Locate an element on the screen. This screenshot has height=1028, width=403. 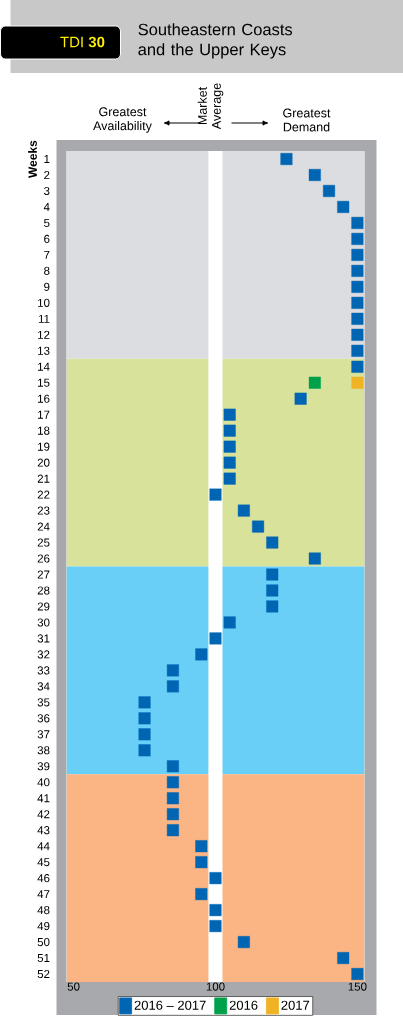
y-tick-label: 44 is located at coordinates (43, 846).